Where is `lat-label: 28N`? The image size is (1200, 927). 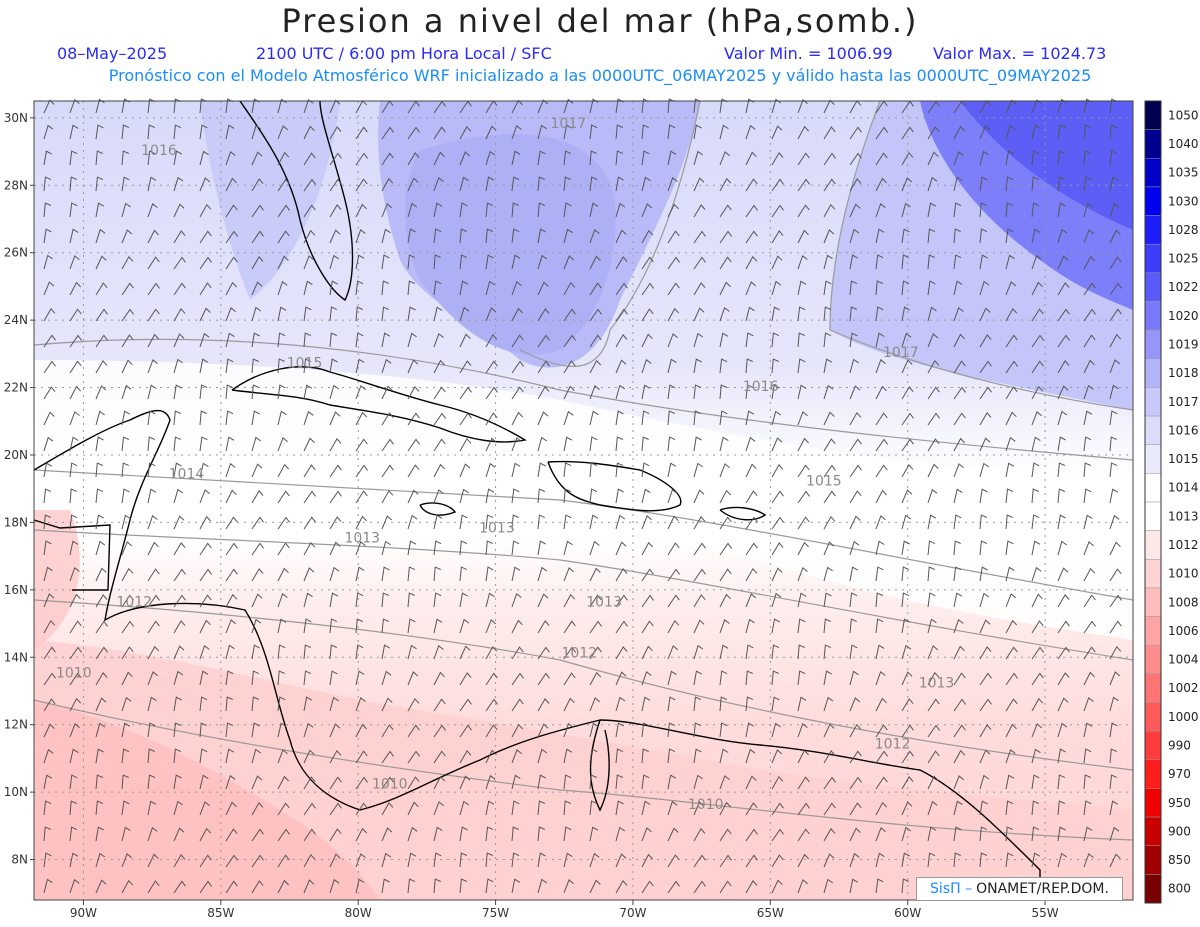 lat-label: 28N is located at coordinates (16, 185).